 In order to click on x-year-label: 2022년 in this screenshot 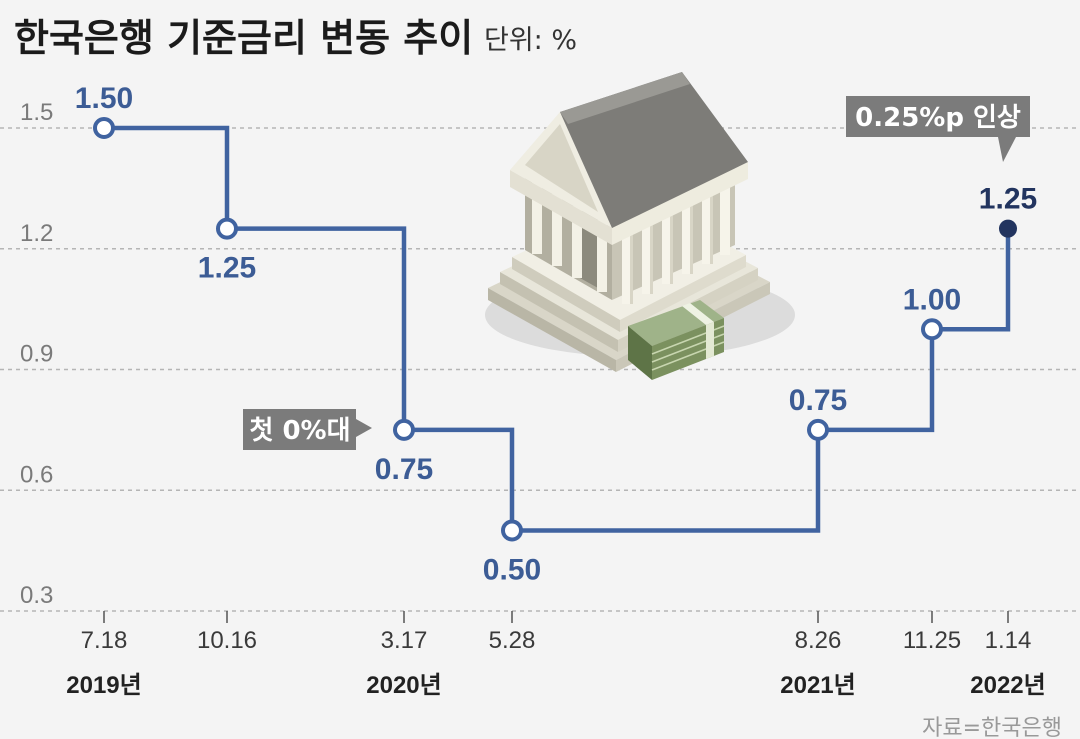, I will do `click(1007, 685)`.